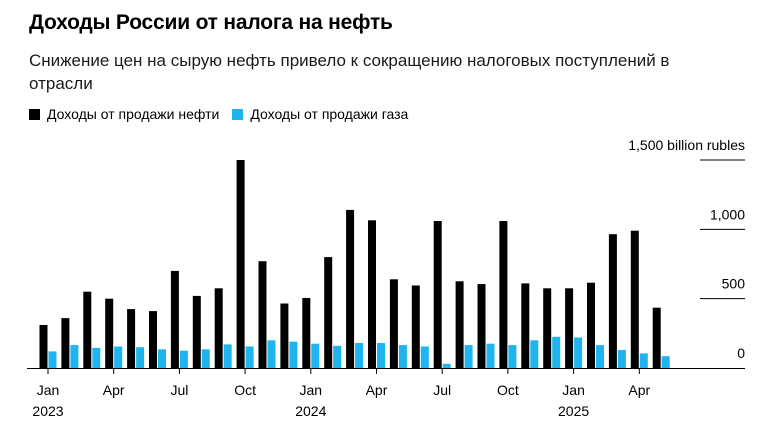 Image resolution: width=757 pixels, height=434 pixels. Describe the element at coordinates (310, 411) in the screenshot. I see `x-tick-year: 2024` at that location.